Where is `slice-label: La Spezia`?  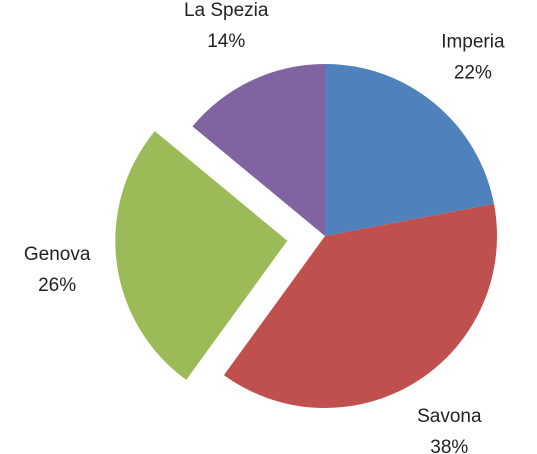 slice-label: La Spezia is located at coordinates (226, 10).